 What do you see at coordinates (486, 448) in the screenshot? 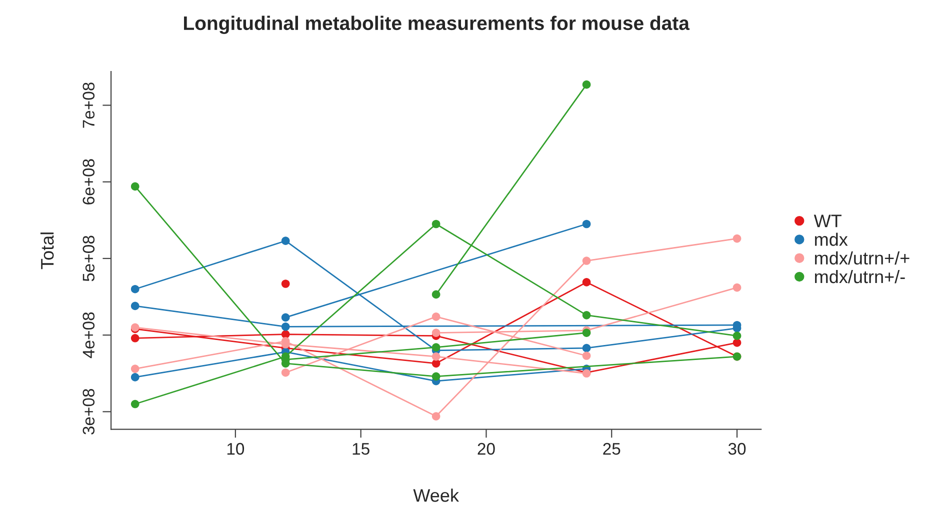
I see `x-tick-label: 20` at bounding box center [486, 448].